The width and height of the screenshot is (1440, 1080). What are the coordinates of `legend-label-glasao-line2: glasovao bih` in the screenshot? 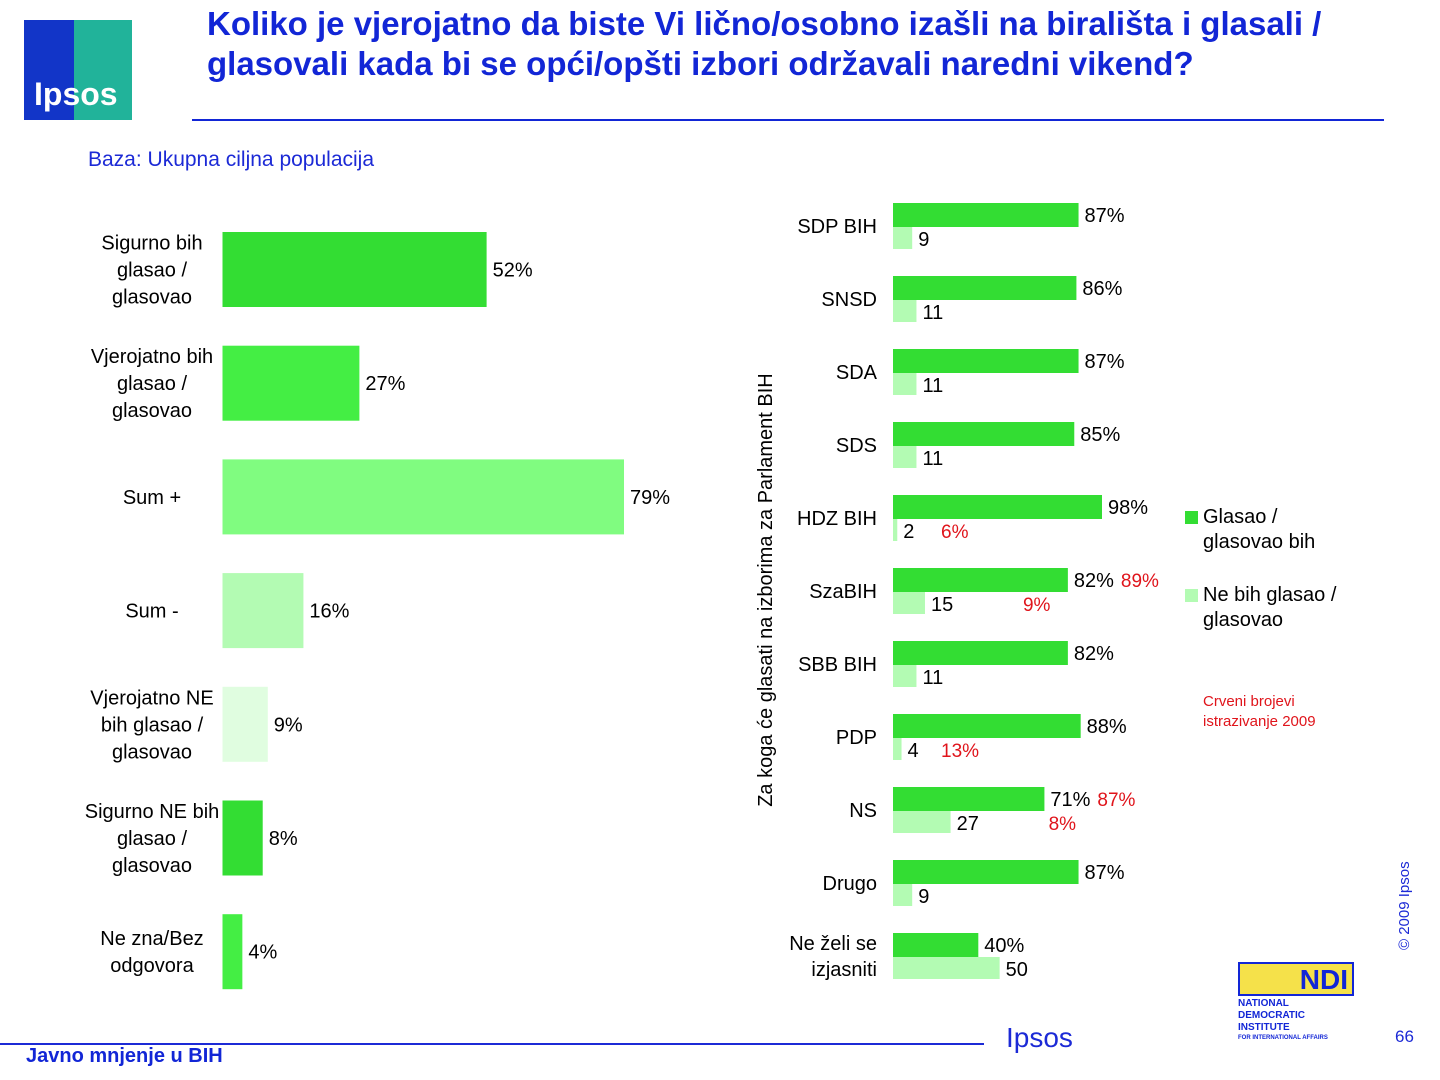 It's located at (1259, 542).